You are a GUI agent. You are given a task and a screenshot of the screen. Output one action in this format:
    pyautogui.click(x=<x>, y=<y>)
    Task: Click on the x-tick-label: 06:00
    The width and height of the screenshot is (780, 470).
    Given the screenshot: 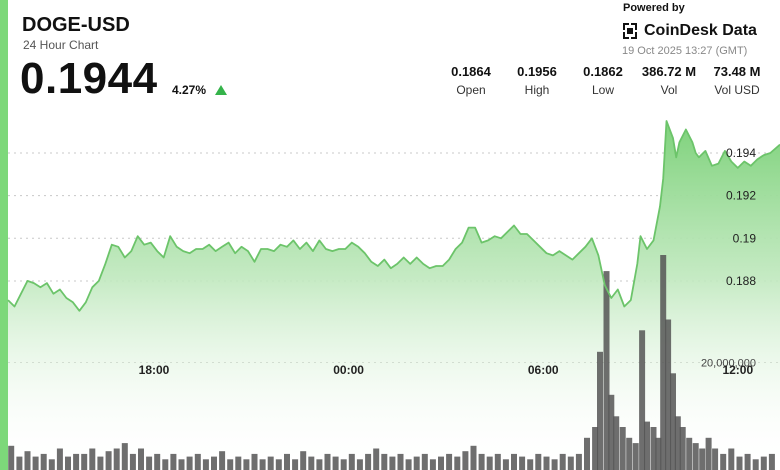 What is the action you would take?
    pyautogui.click(x=543, y=370)
    